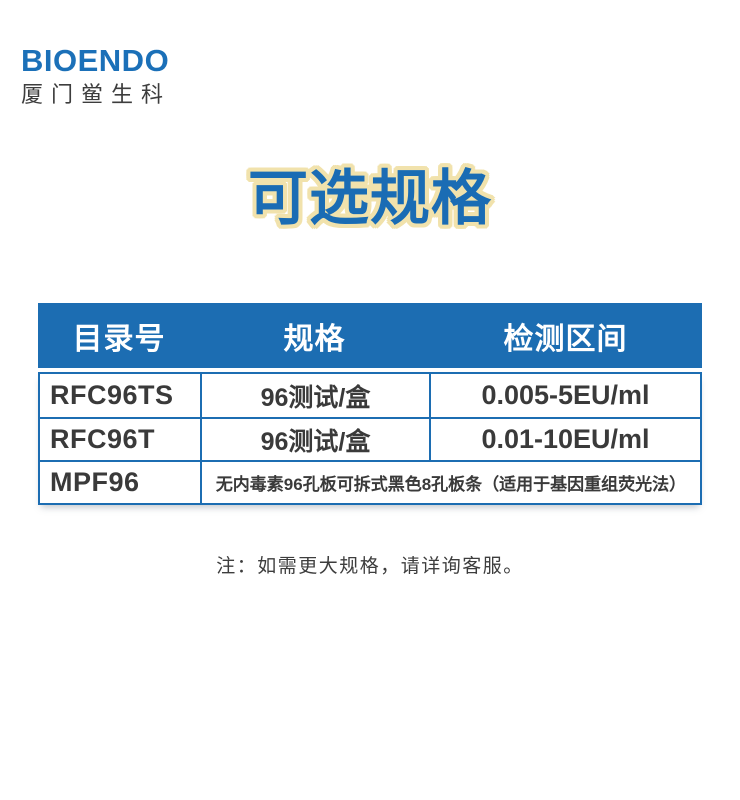 Image resolution: width=740 pixels, height=800 pixels. I want to click on range-cell: 0.01-10EU/ml, so click(564, 439).